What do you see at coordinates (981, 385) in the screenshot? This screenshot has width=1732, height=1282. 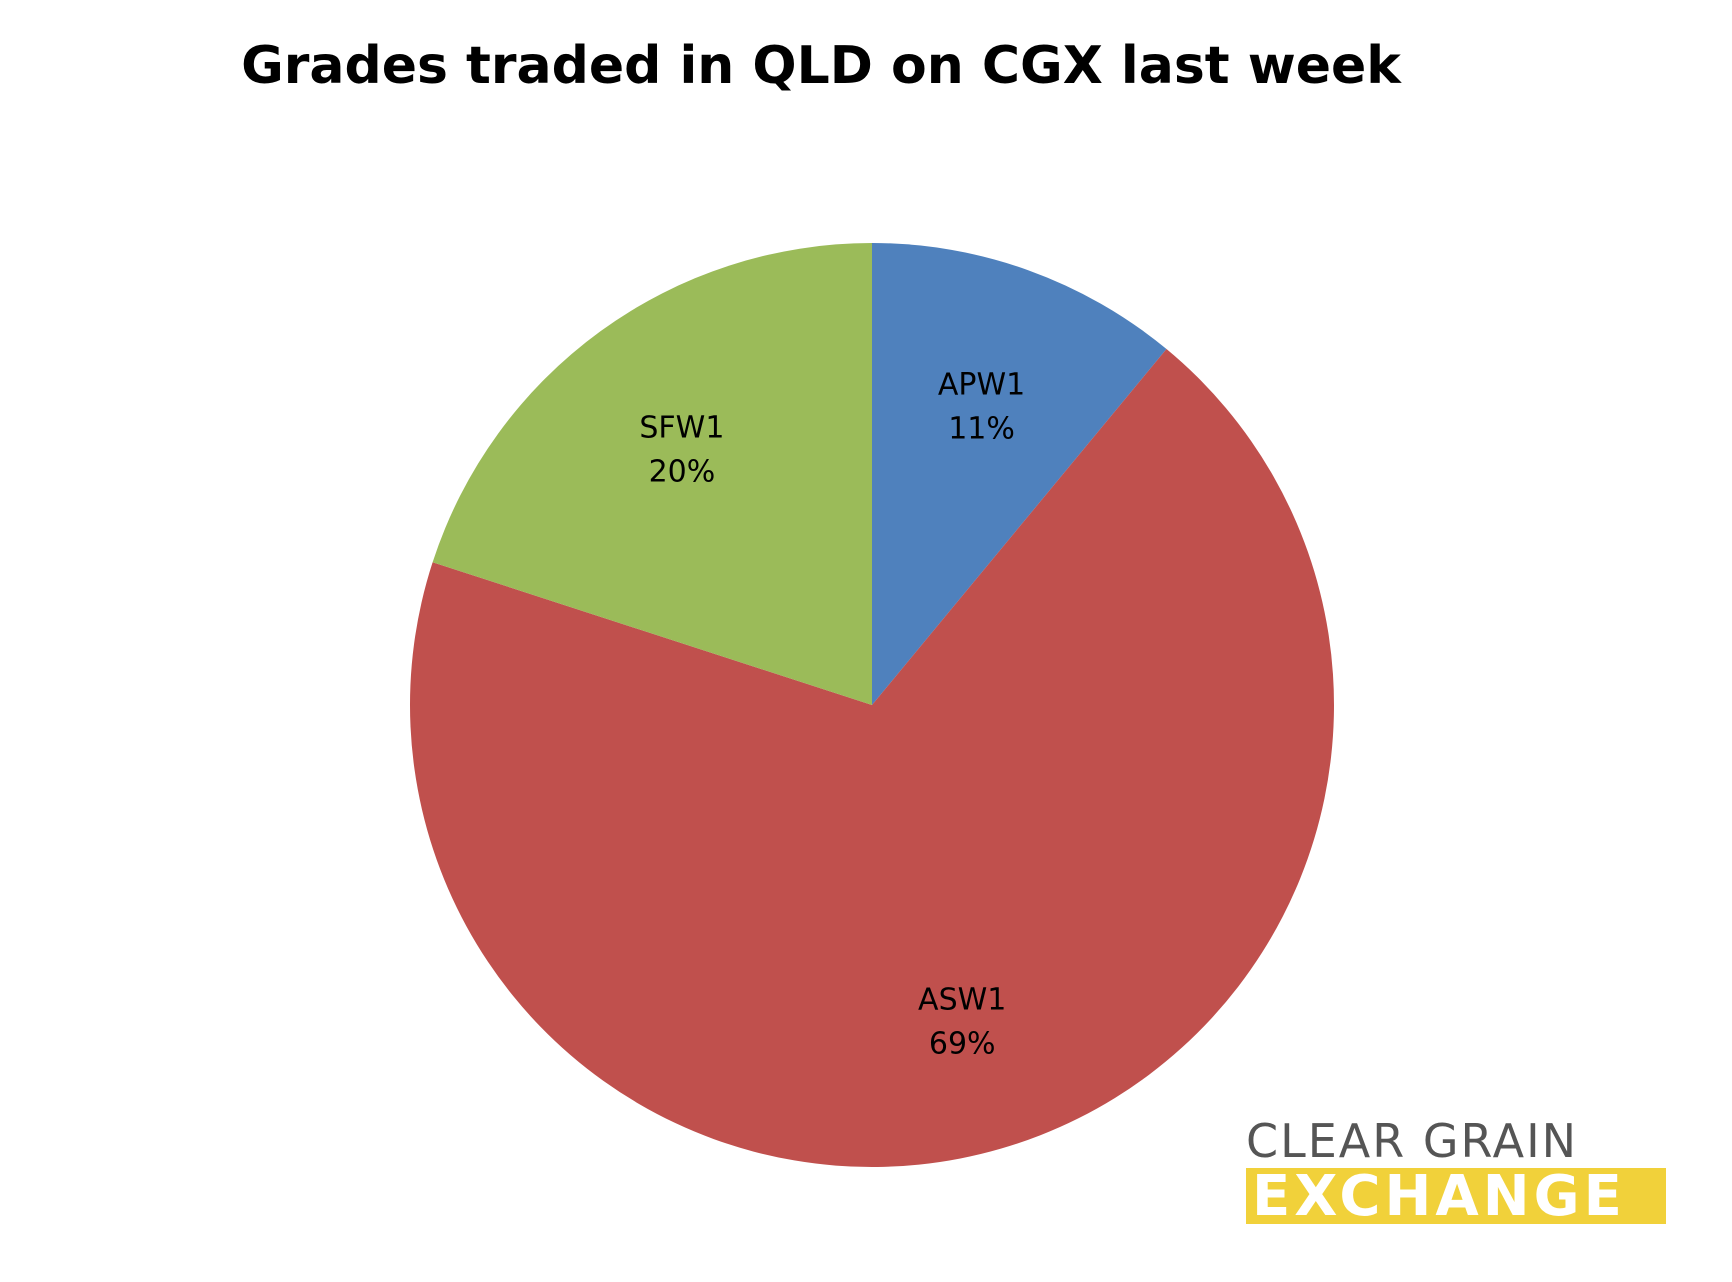 I see `slice-category-label: APW1` at bounding box center [981, 385].